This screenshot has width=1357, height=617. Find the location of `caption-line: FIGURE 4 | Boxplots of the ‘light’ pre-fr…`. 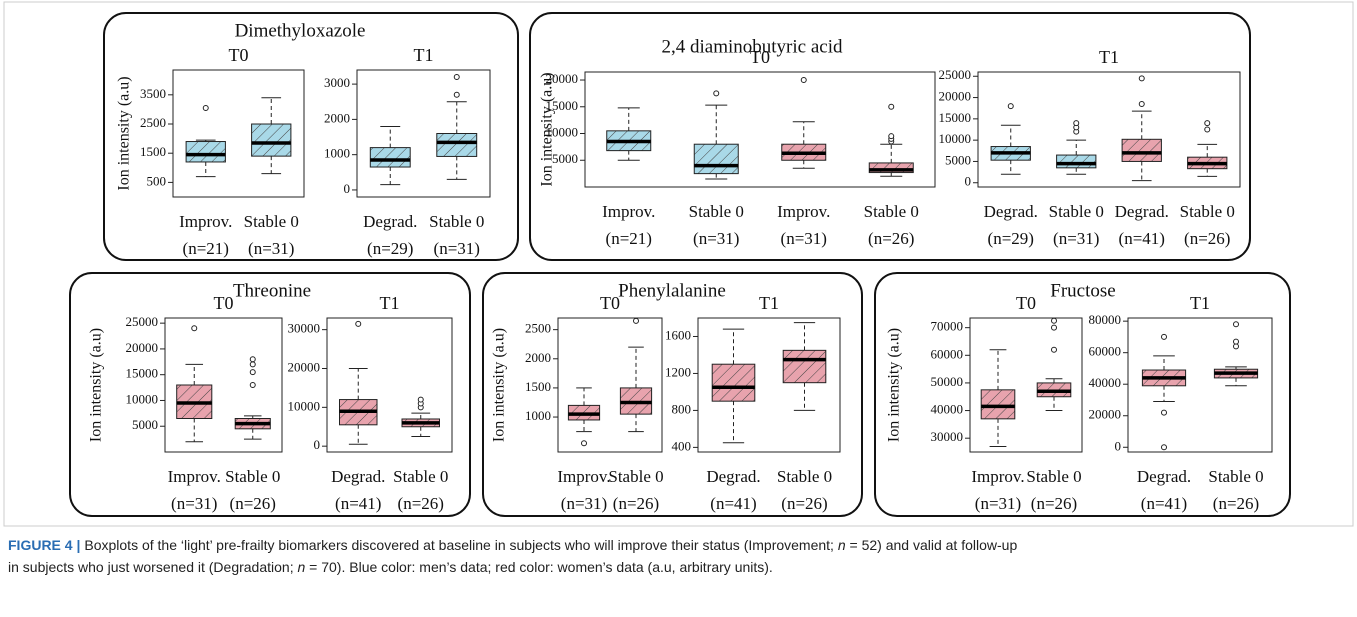

caption-line: FIGURE 4 | Boxplots of the ‘light’ pre-fr… is located at coordinates (512, 545).